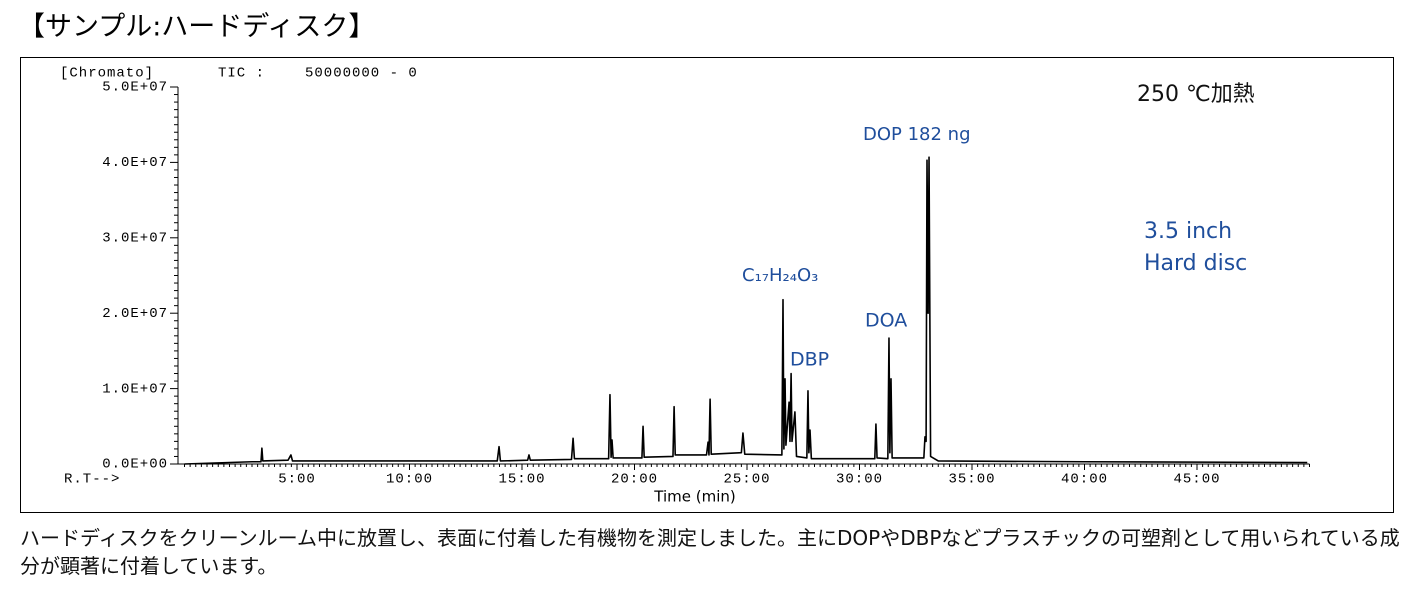 Image resolution: width=1414 pixels, height=593 pixels. What do you see at coordinates (1195, 263) in the screenshot?
I see `annotation: Hard disc` at bounding box center [1195, 263].